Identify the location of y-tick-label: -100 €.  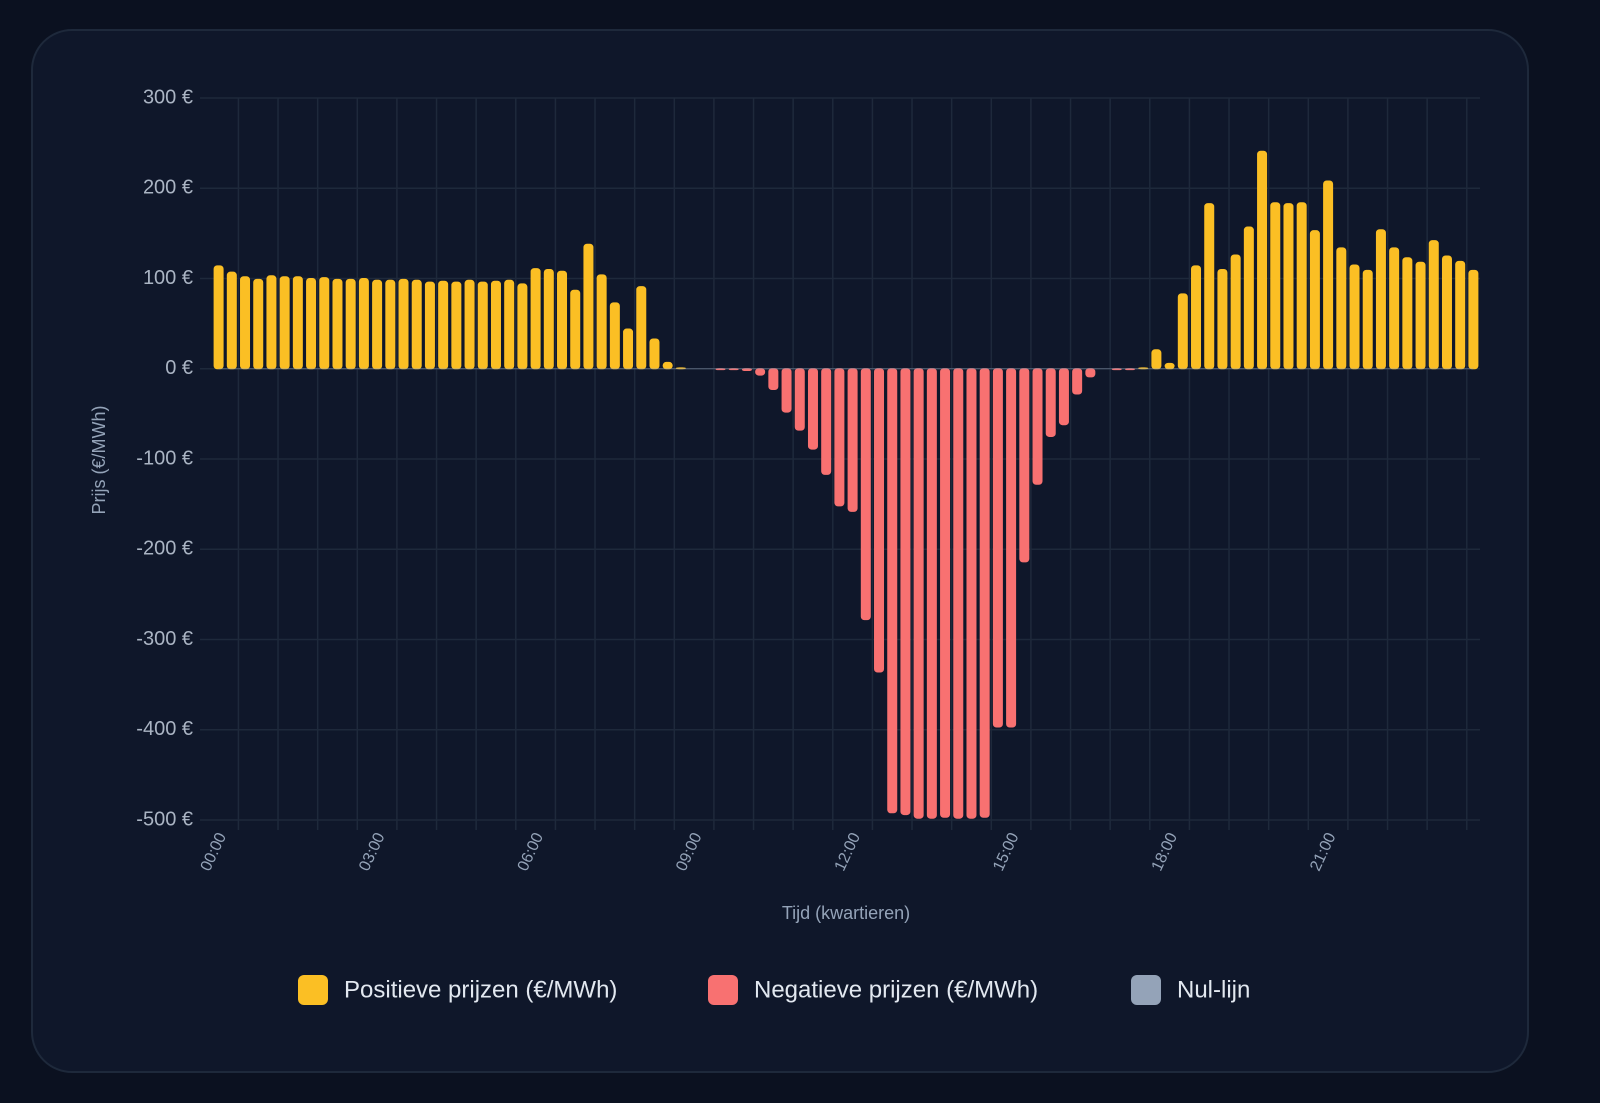
(164, 458).